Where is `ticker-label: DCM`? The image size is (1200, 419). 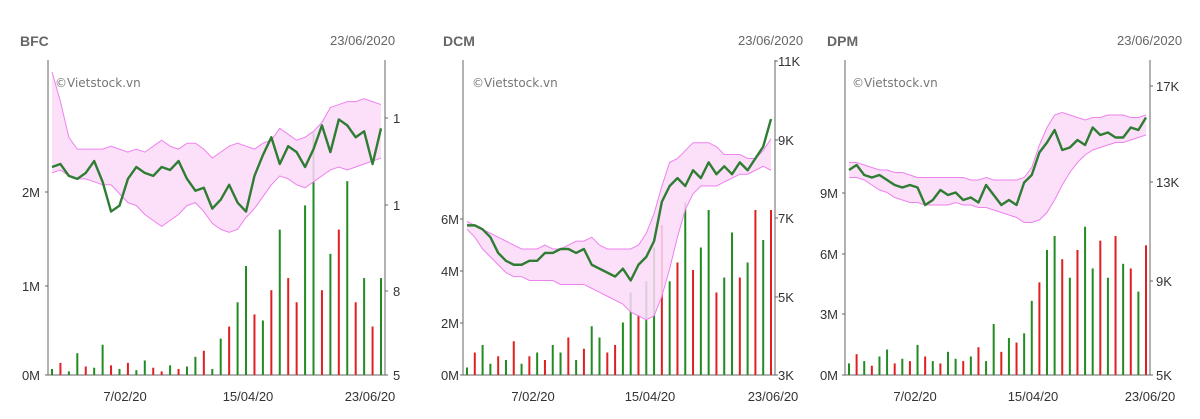 ticker-label: DCM is located at coordinates (459, 41).